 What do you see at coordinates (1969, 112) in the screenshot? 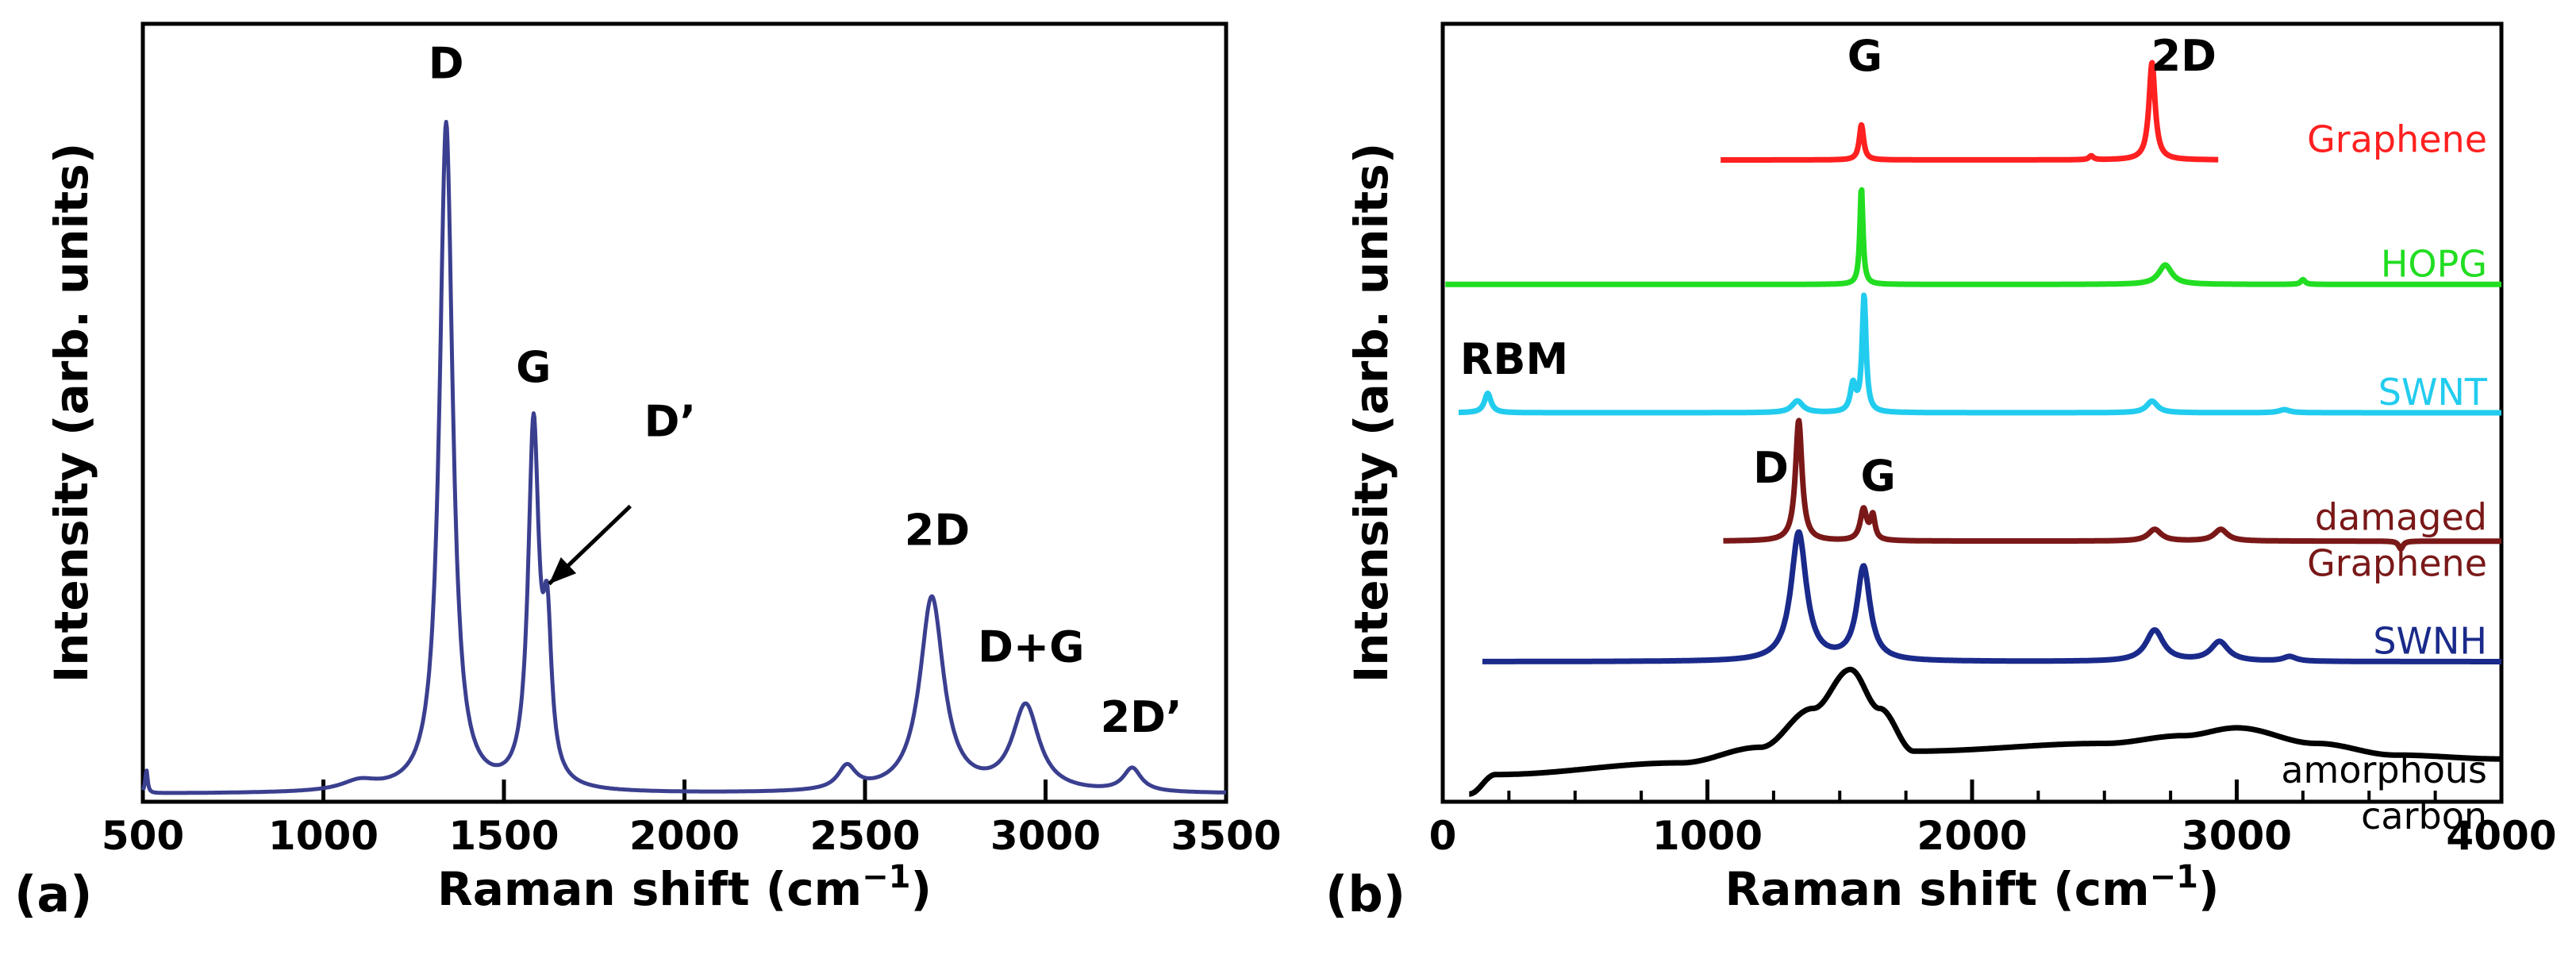
I see `series-line-graphene` at bounding box center [1969, 112].